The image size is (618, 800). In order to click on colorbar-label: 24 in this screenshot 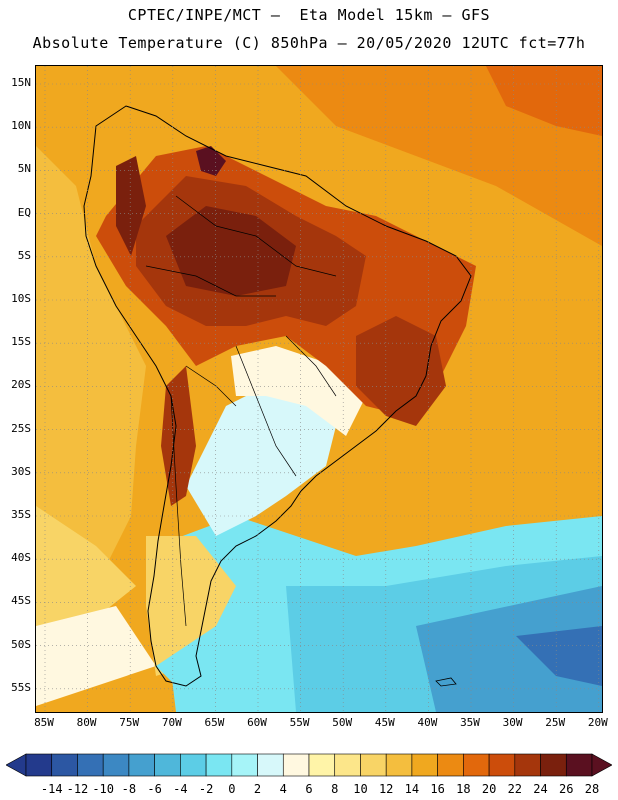, I will do `click(540, 789)`.